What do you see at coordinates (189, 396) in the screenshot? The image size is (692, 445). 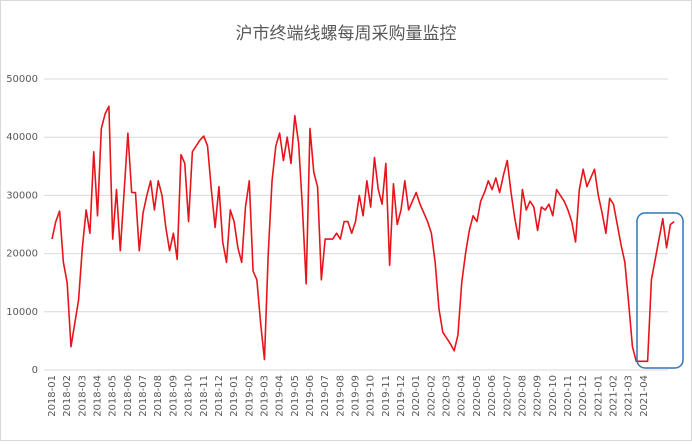 I see `x-tick-label: 2018-10` at bounding box center [189, 396].